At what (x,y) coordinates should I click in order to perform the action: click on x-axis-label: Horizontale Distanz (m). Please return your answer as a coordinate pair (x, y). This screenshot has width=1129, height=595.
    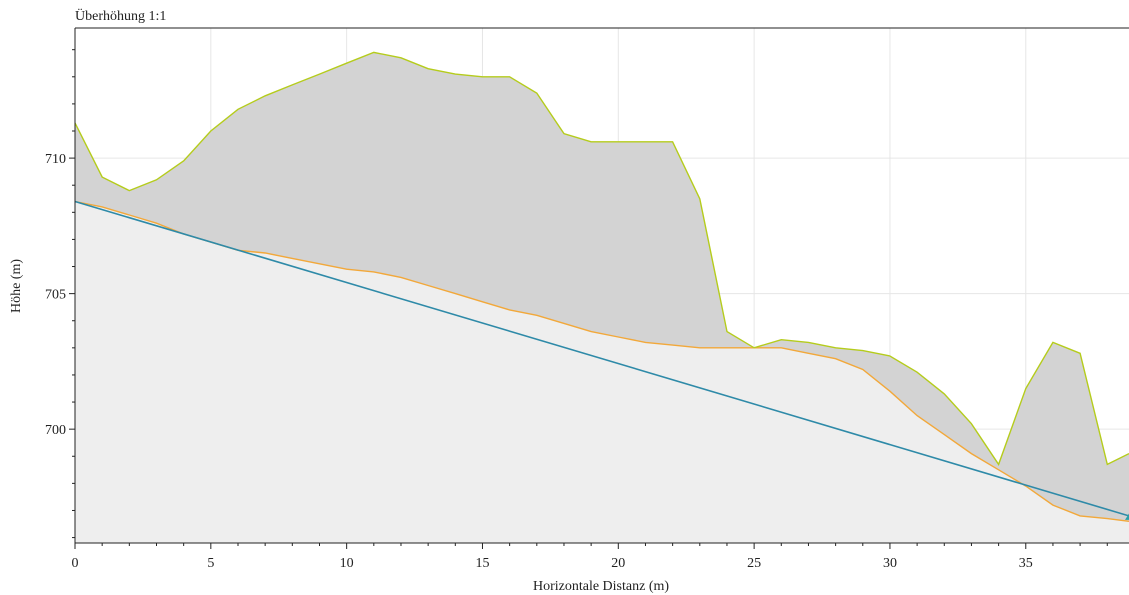
    Looking at the image, I should click on (601, 586).